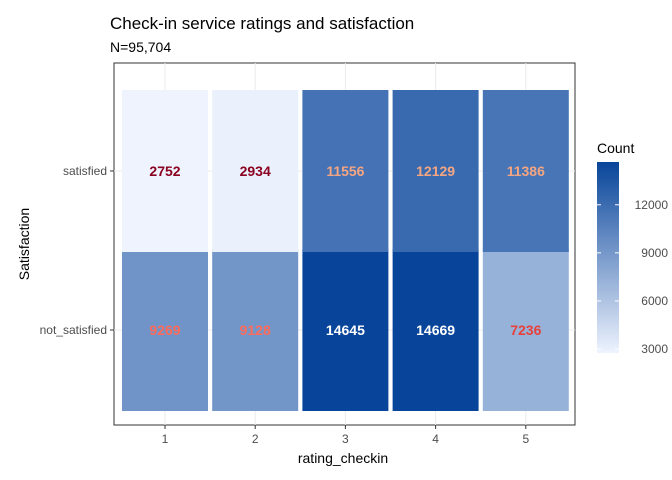  I want to click on legend-ticks: 3000 6000 9000 12000, so click(632, 277).